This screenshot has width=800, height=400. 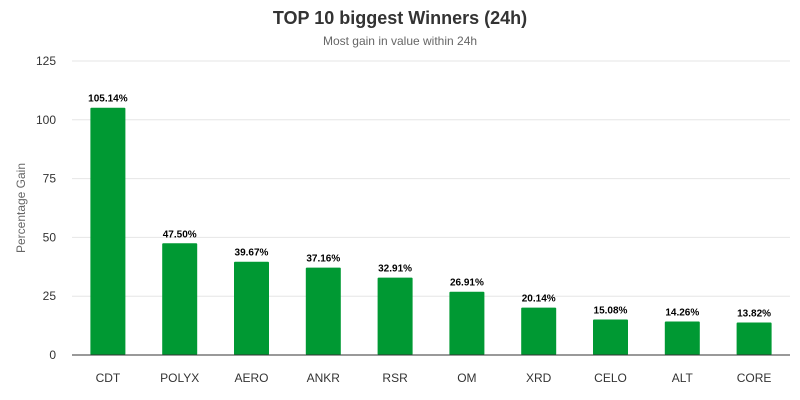 I want to click on x-tick-label: ALT, so click(x=683, y=378).